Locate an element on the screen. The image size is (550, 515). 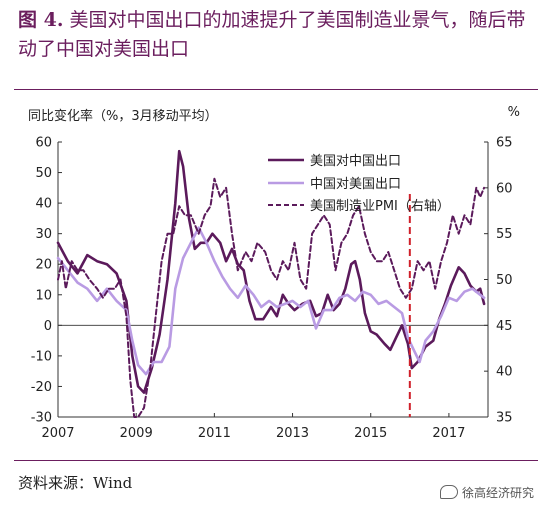
left-y-tick-label: 50 is located at coordinates (43, 173).